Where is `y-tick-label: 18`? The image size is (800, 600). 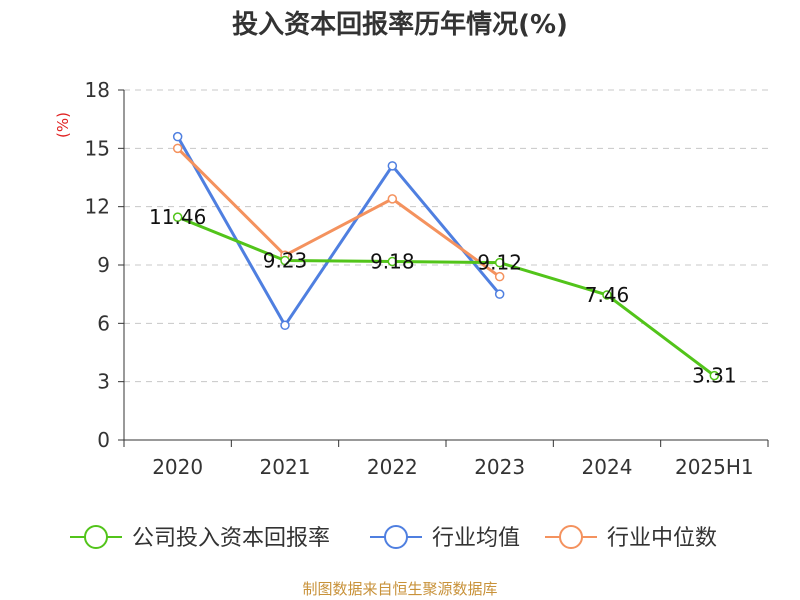 y-tick-label: 18 is located at coordinates (97, 90).